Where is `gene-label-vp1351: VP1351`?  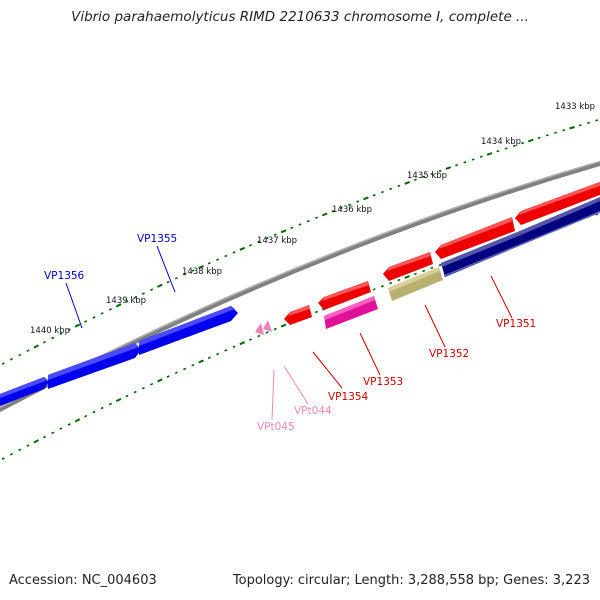
gene-label-vp1351: VP1351 is located at coordinates (516, 324).